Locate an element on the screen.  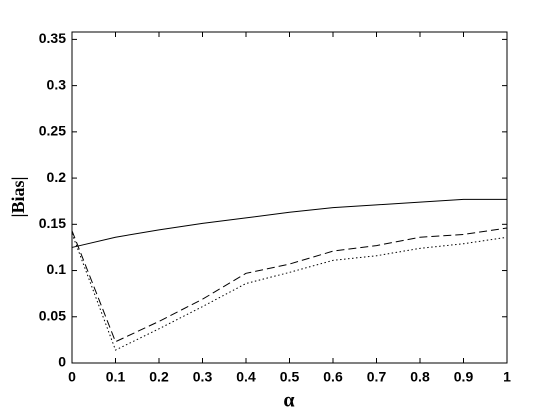
y-tick-label: 0 is located at coordinates (62, 362).